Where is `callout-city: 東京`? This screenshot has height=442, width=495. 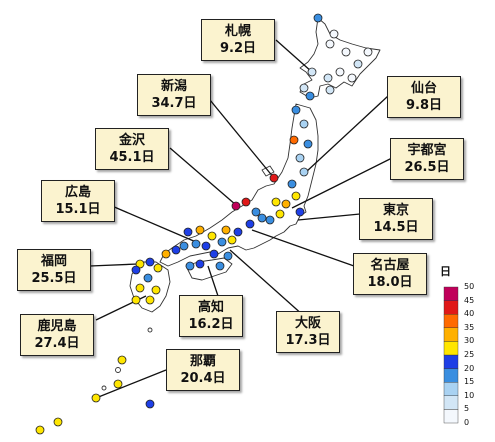
callout-city: 東京 is located at coordinates (395, 210).